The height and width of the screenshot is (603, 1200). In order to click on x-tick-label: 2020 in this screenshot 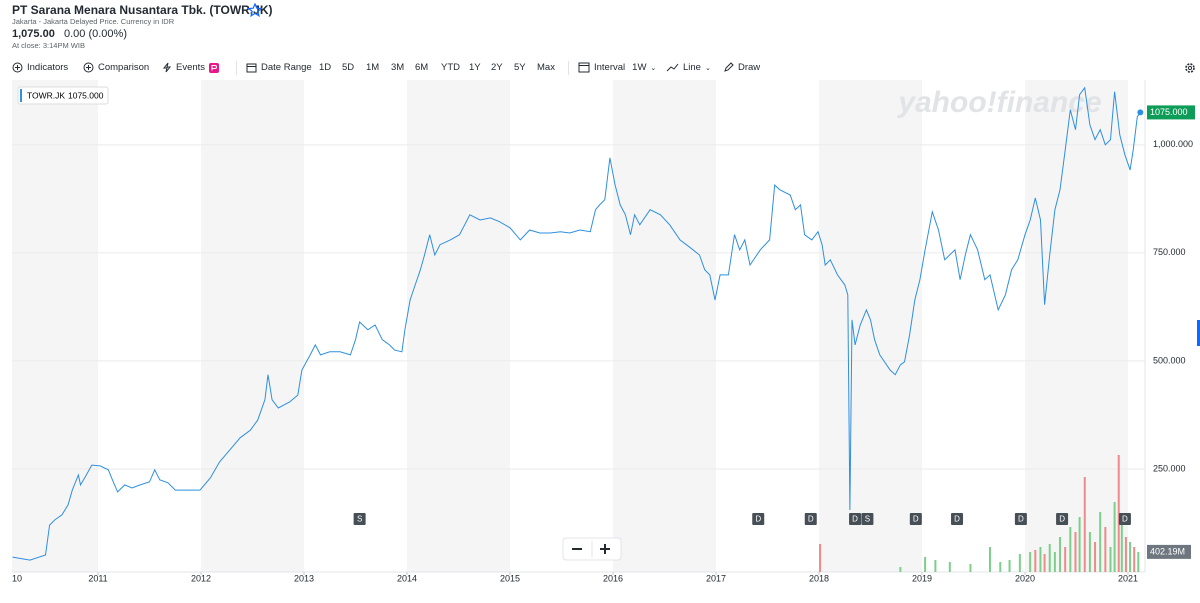, I will do `click(1025, 578)`.